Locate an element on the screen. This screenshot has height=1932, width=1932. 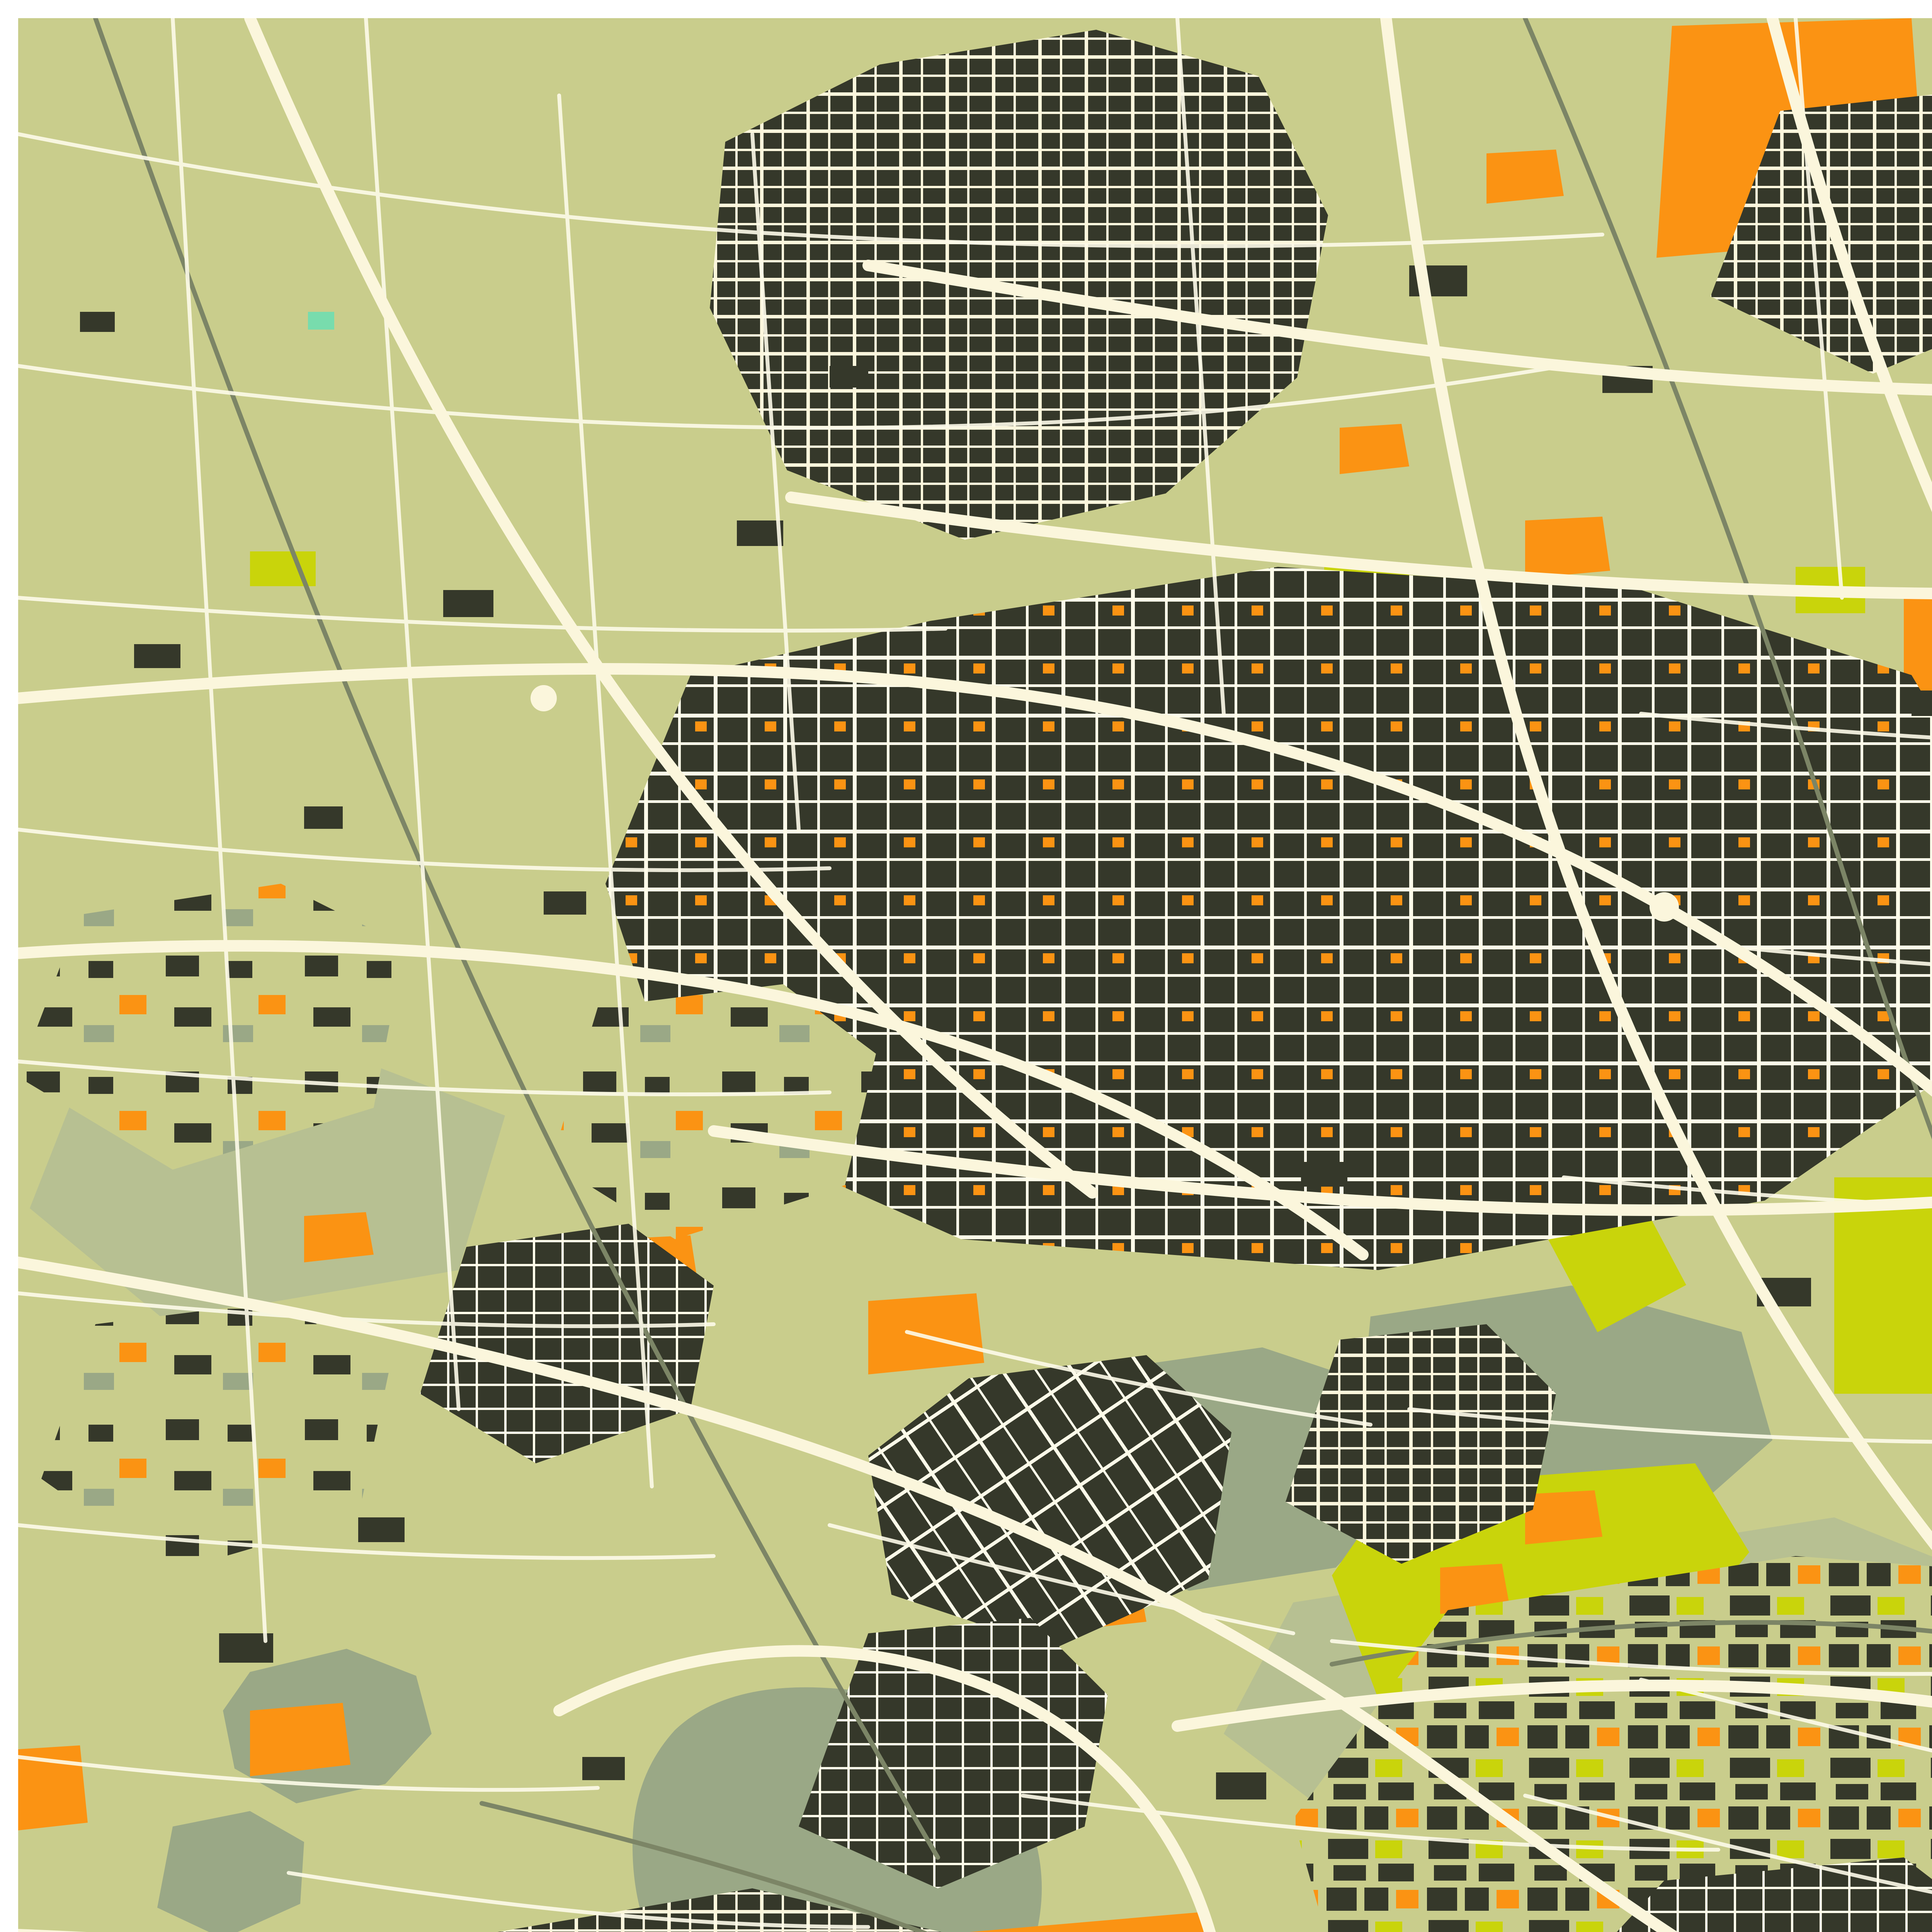
arterial-crater-ring is located at coordinates (885, 1788).